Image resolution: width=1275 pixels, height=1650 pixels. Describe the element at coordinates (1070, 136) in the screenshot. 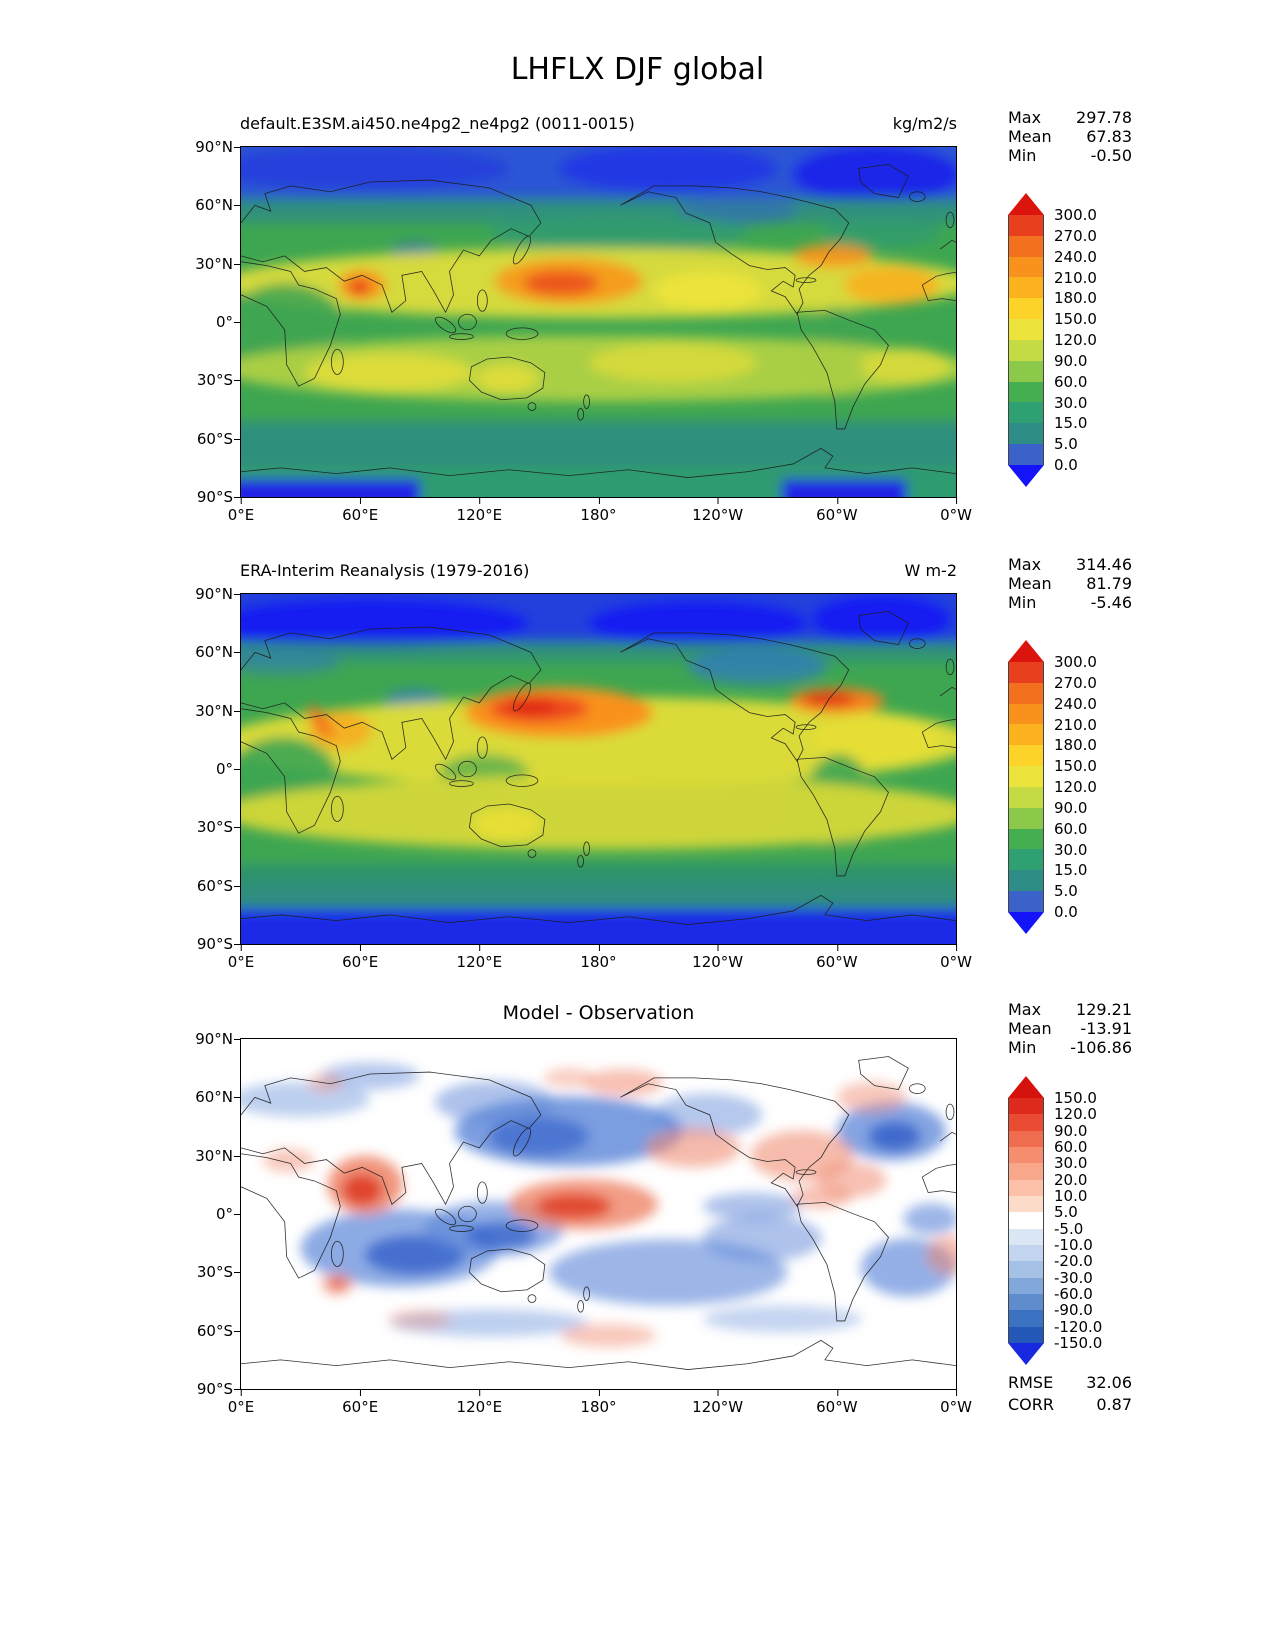

I see `stat-row: Mean 67.83` at that location.